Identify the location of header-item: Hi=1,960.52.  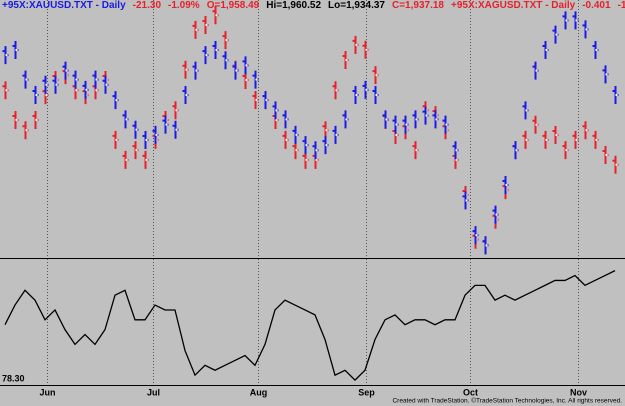
(294, 5).